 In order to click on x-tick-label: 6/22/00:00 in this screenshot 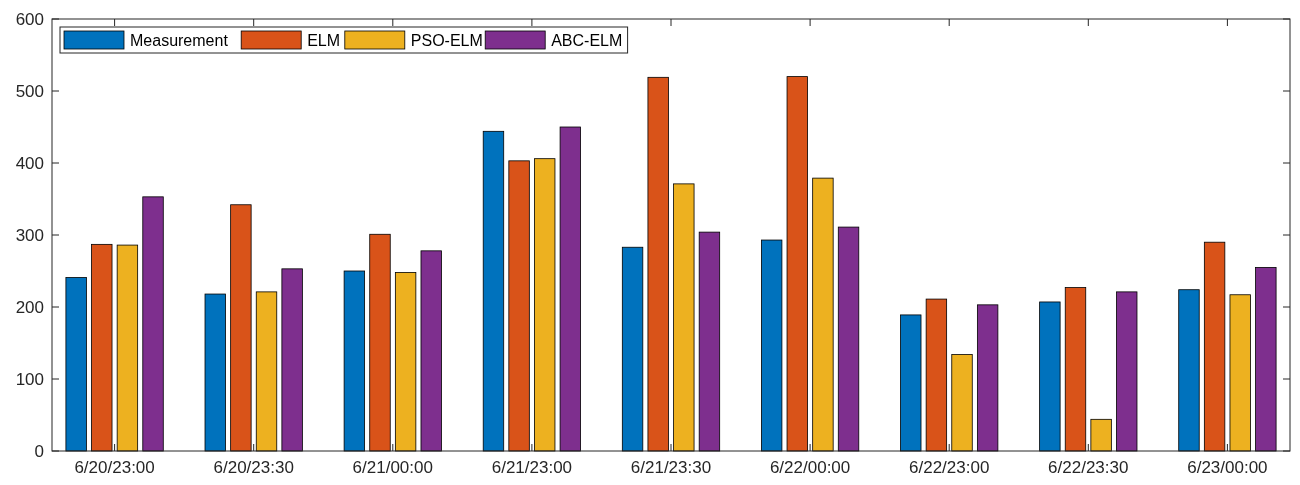, I will do `click(810, 467)`.